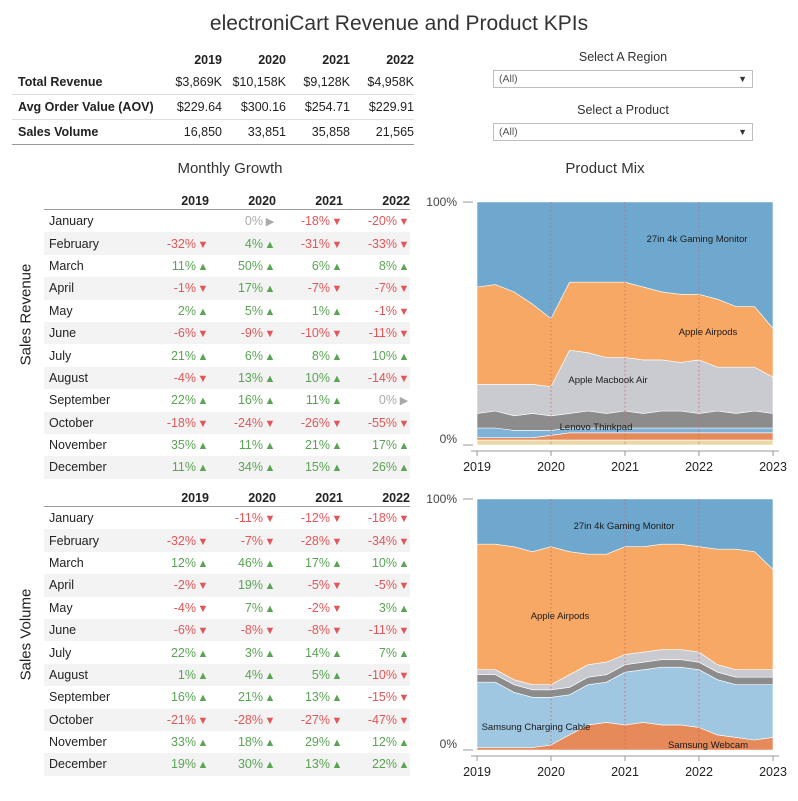 The width and height of the screenshot is (798, 801). Describe the element at coordinates (699, 772) in the screenshot. I see `x-tick-label: 2022` at that location.